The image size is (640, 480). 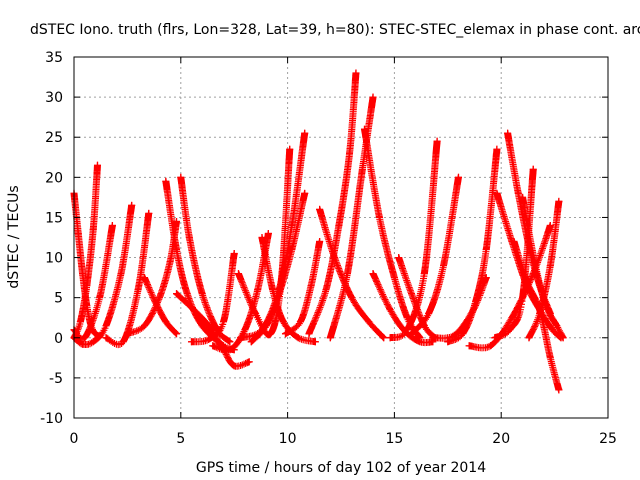 What do you see at coordinates (14, 236) in the screenshot?
I see `y-axis-label: dSTEC / TECUs` at bounding box center [14, 236].